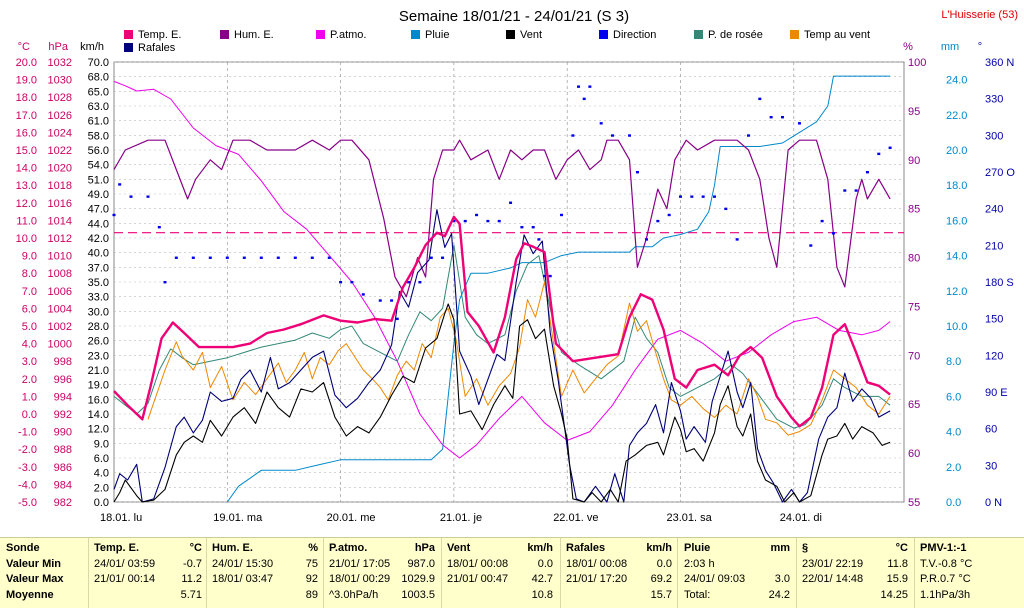 The image size is (1024, 608). What do you see at coordinates (956, 186) in the screenshot?
I see `tick-label-rain: 18.0` at bounding box center [956, 186].